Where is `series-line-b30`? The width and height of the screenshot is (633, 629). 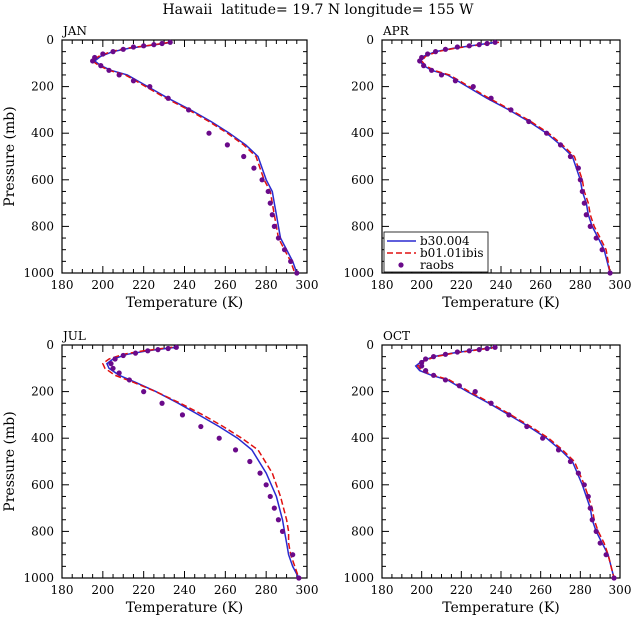
series-line-b30 is located at coordinates (195, 157).